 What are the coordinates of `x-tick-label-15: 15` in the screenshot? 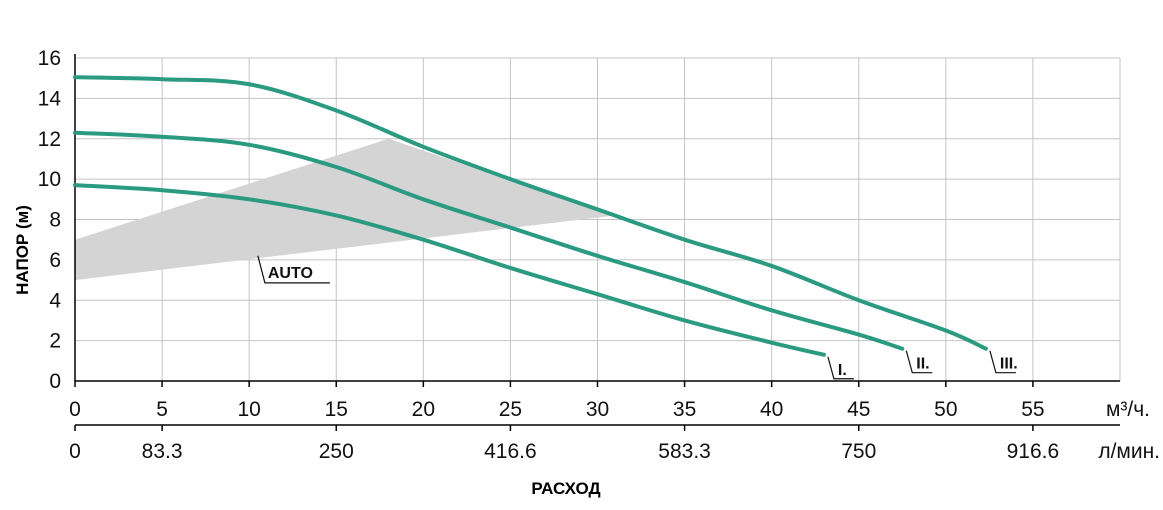 It's located at (336, 409).